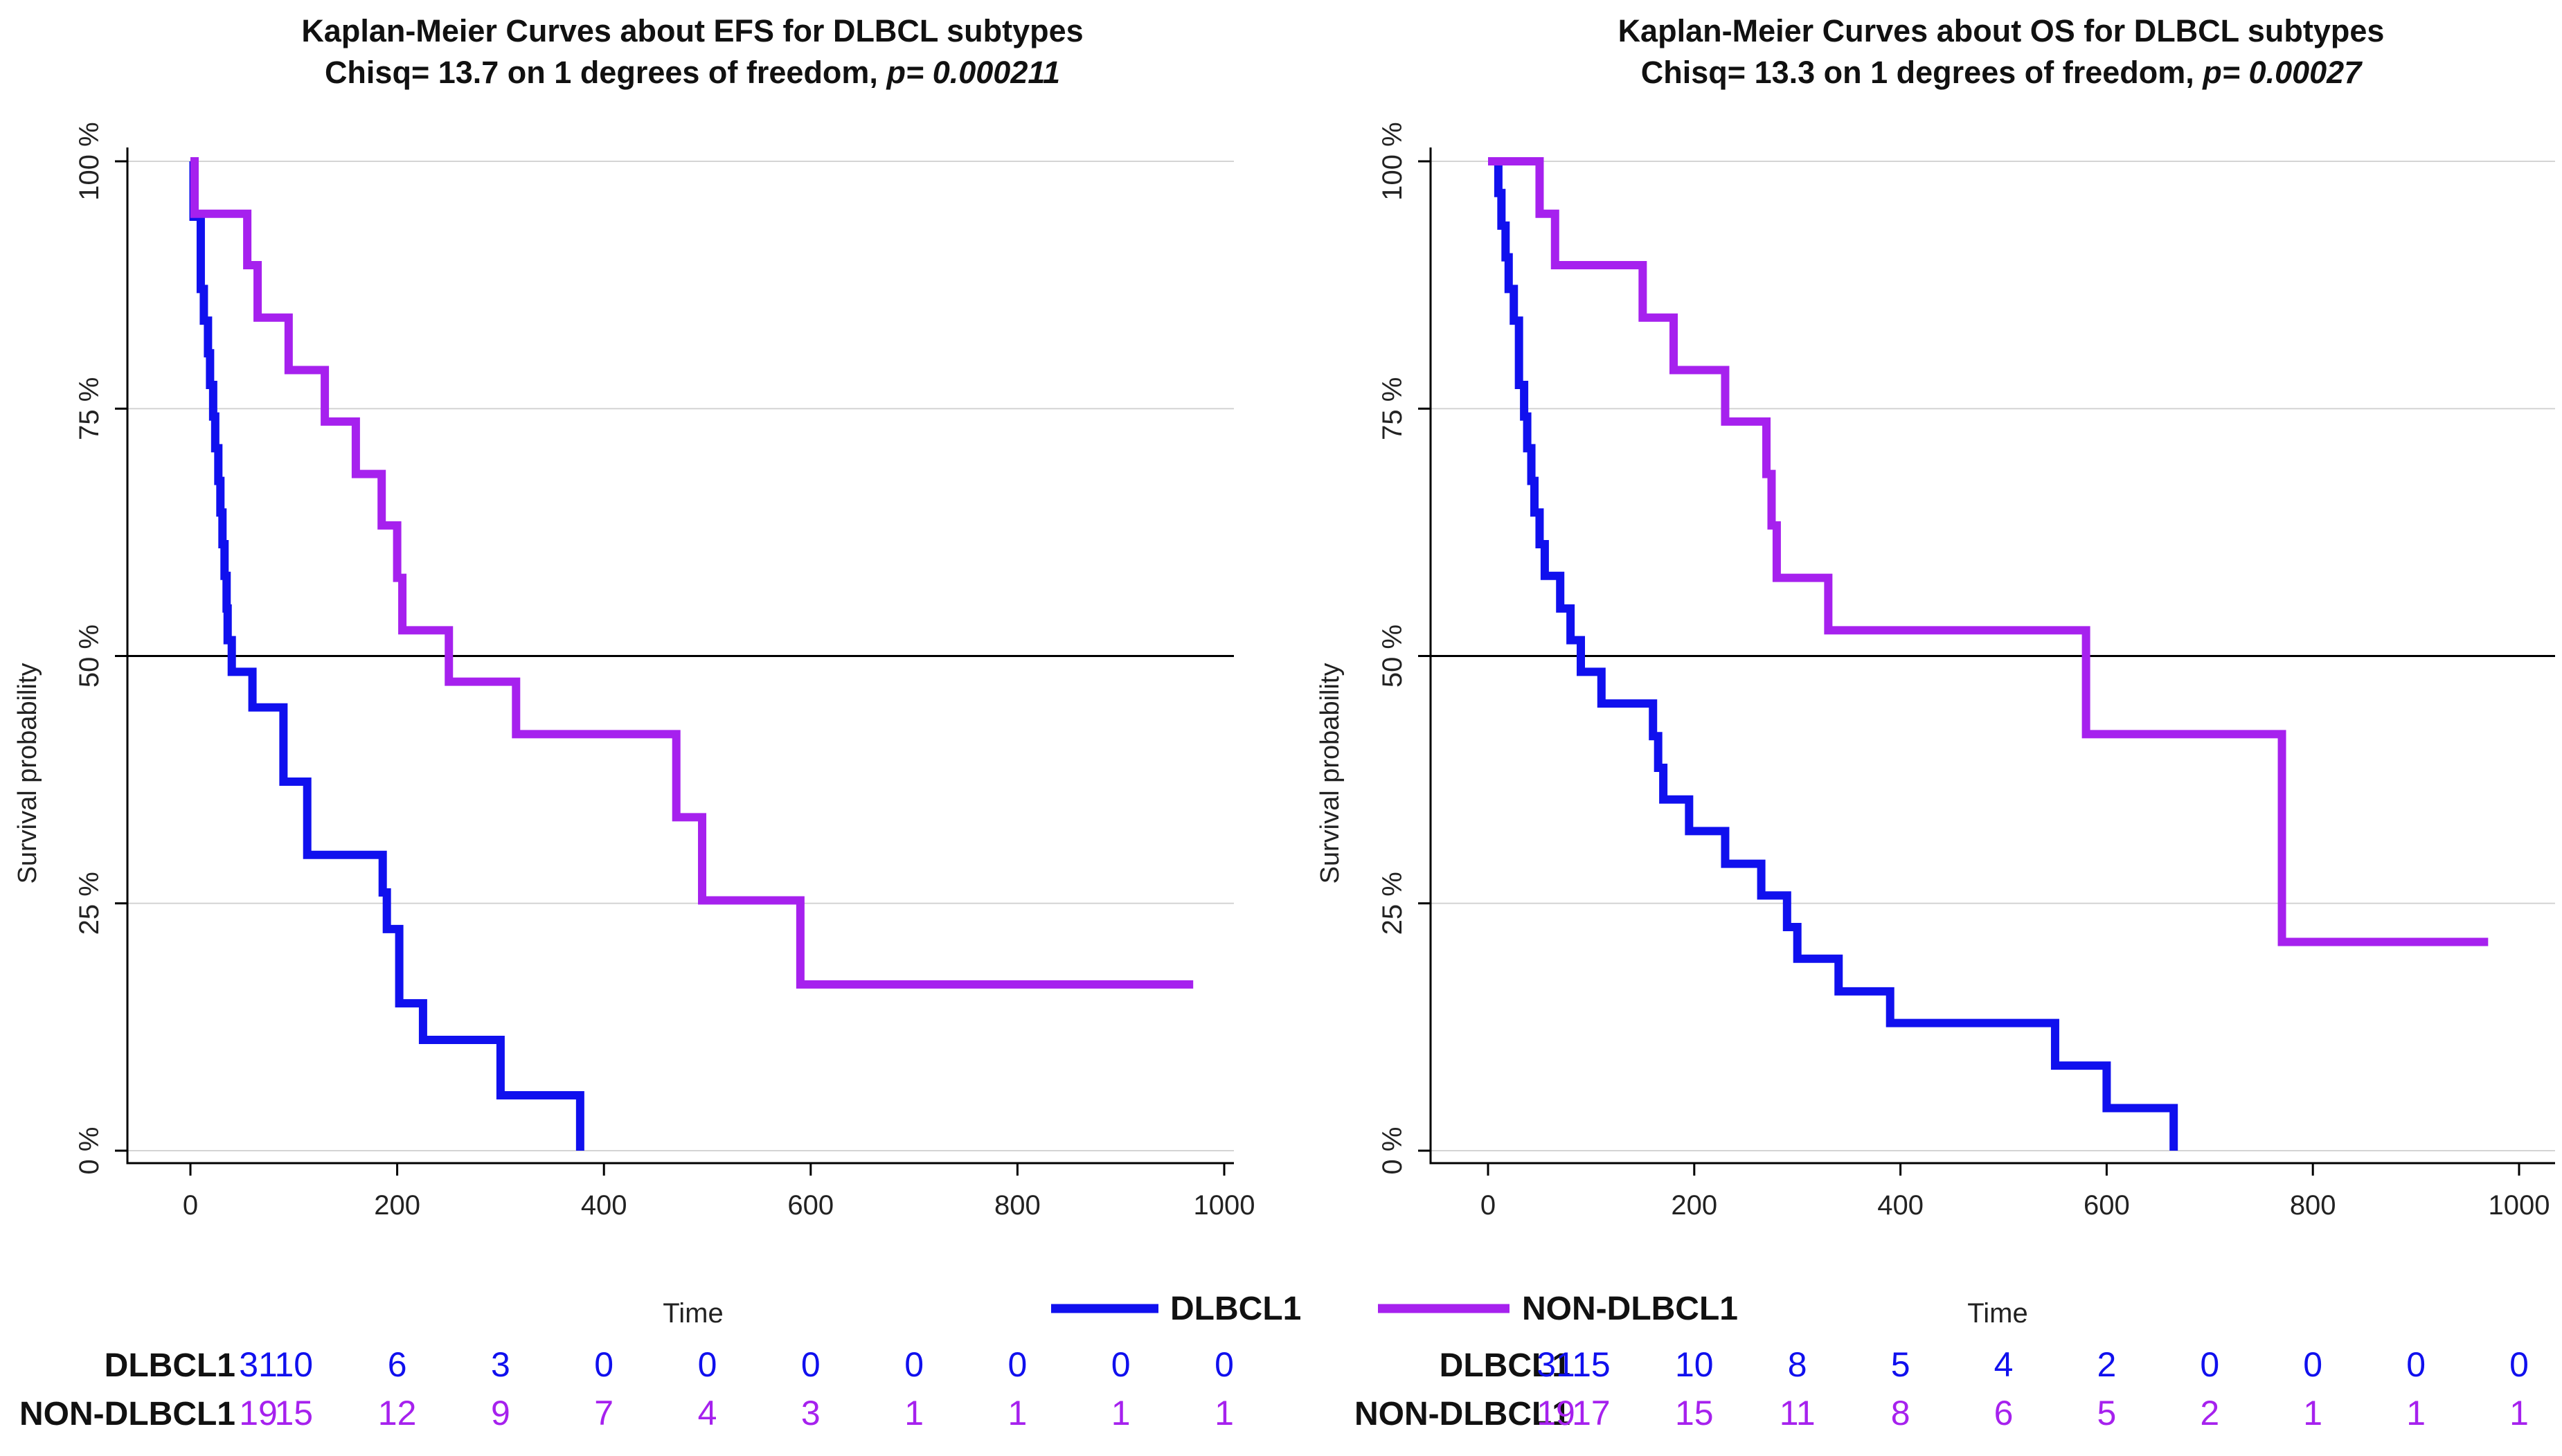  I want to click on risk-count: 7, so click(603, 1413).